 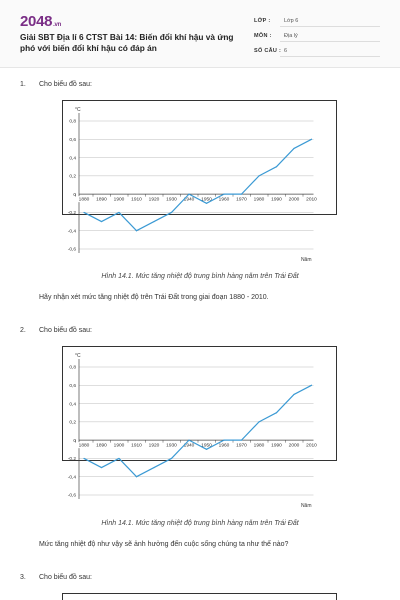 What do you see at coordinates (306, 506) in the screenshot?
I see `x-axis-label: Năm` at bounding box center [306, 506].